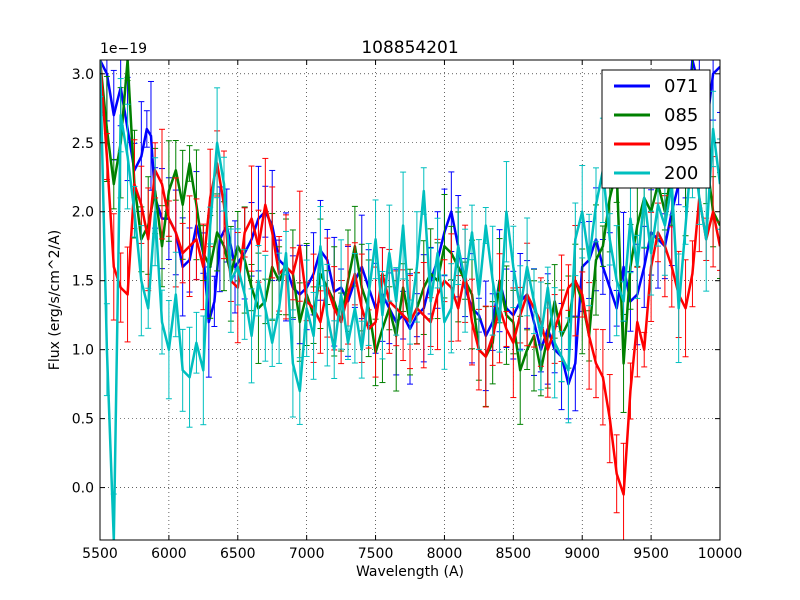 This screenshot has width=800, height=600. Describe the element at coordinates (83, 213) in the screenshot. I see `y-tick-label: 2.0` at that location.